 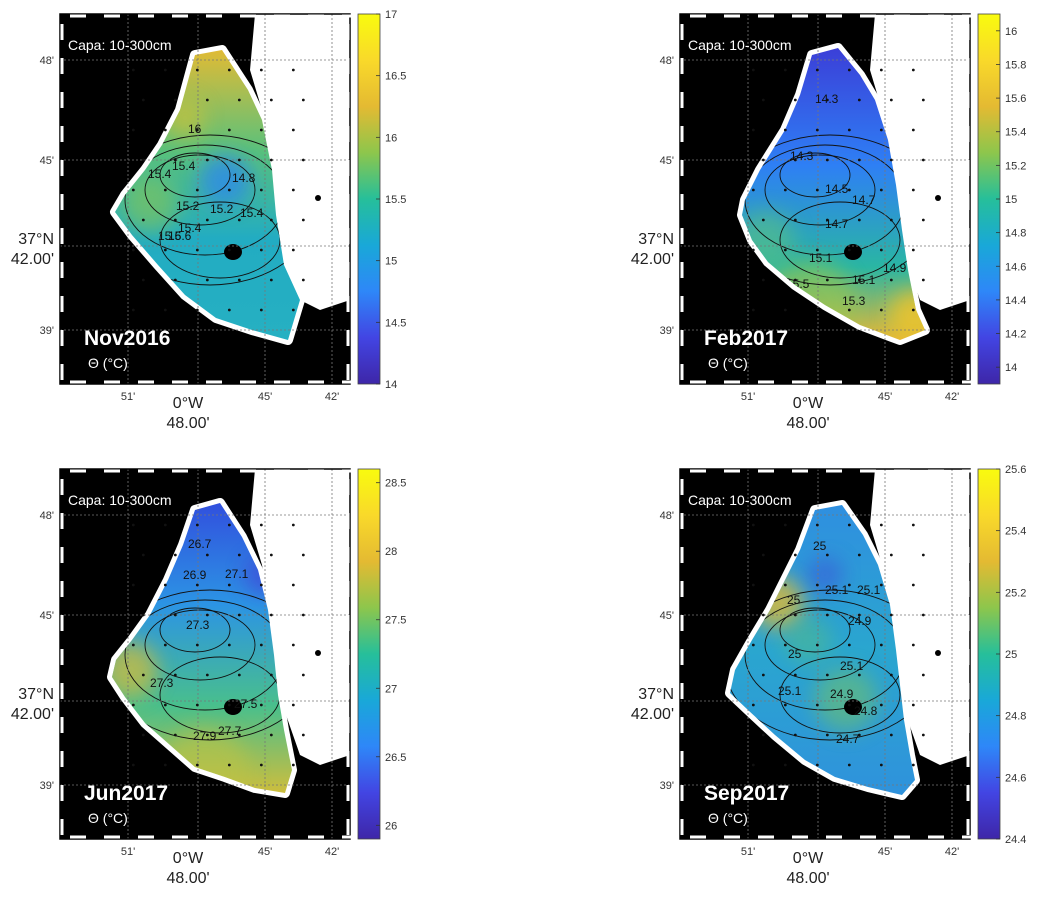 What do you see at coordinates (391, 385) in the screenshot?
I see `colorbar-tick-label: 14` at bounding box center [391, 385].